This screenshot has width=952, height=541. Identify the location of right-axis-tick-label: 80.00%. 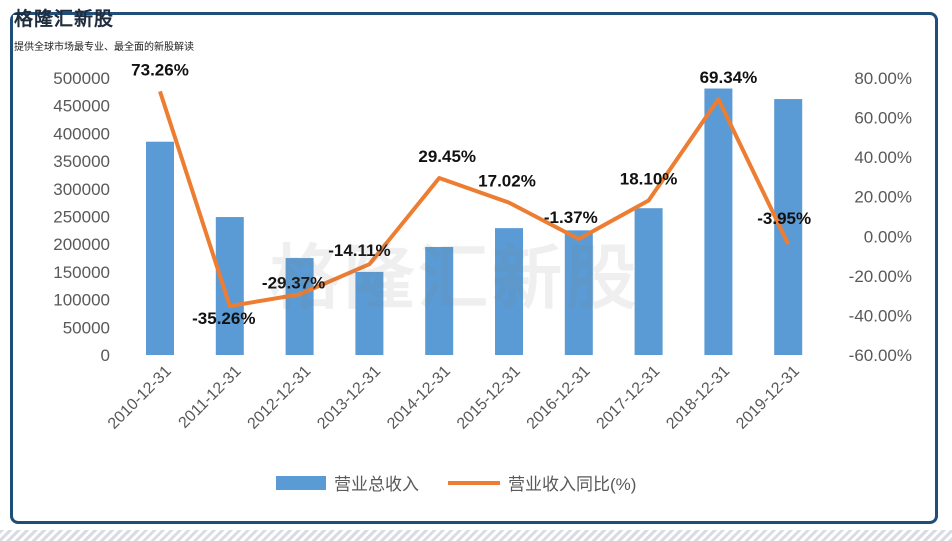
(883, 78).